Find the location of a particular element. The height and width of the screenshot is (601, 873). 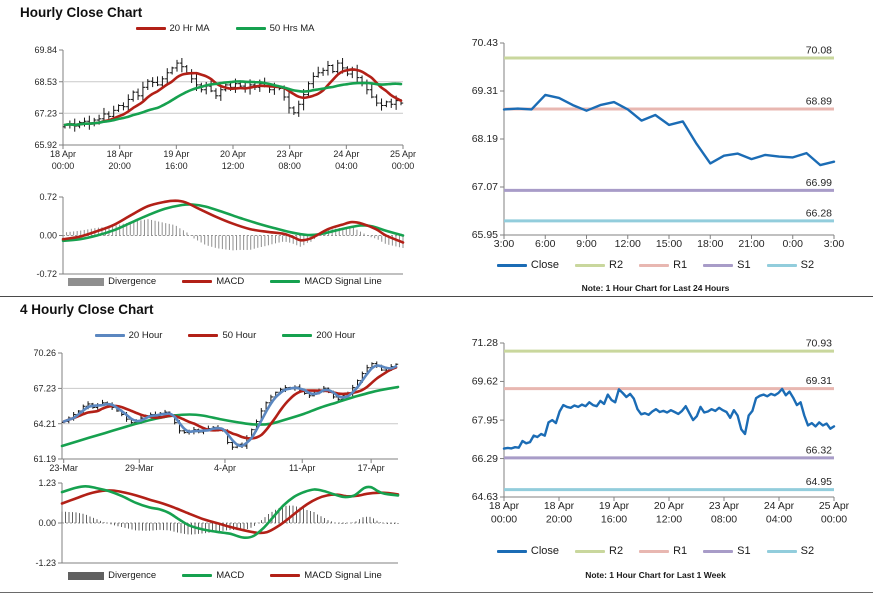

y-tick-label: 70.26 is located at coordinates (44, 353).